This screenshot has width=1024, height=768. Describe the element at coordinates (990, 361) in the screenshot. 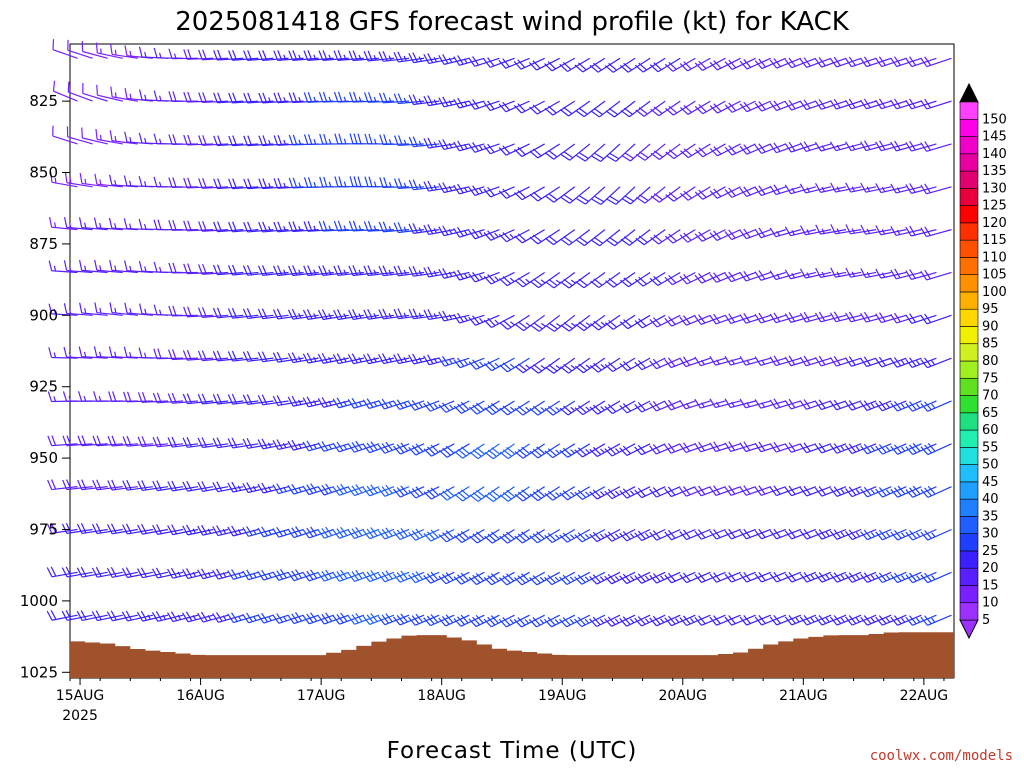

I see `colorbar-label: 80` at that location.